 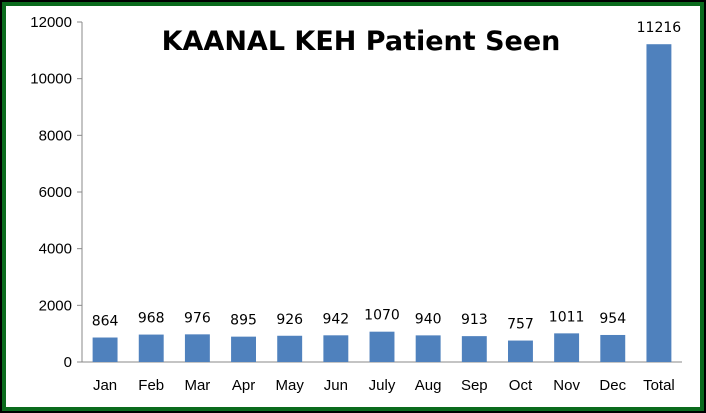 I want to click on data-label-may: 926, so click(x=289, y=320).